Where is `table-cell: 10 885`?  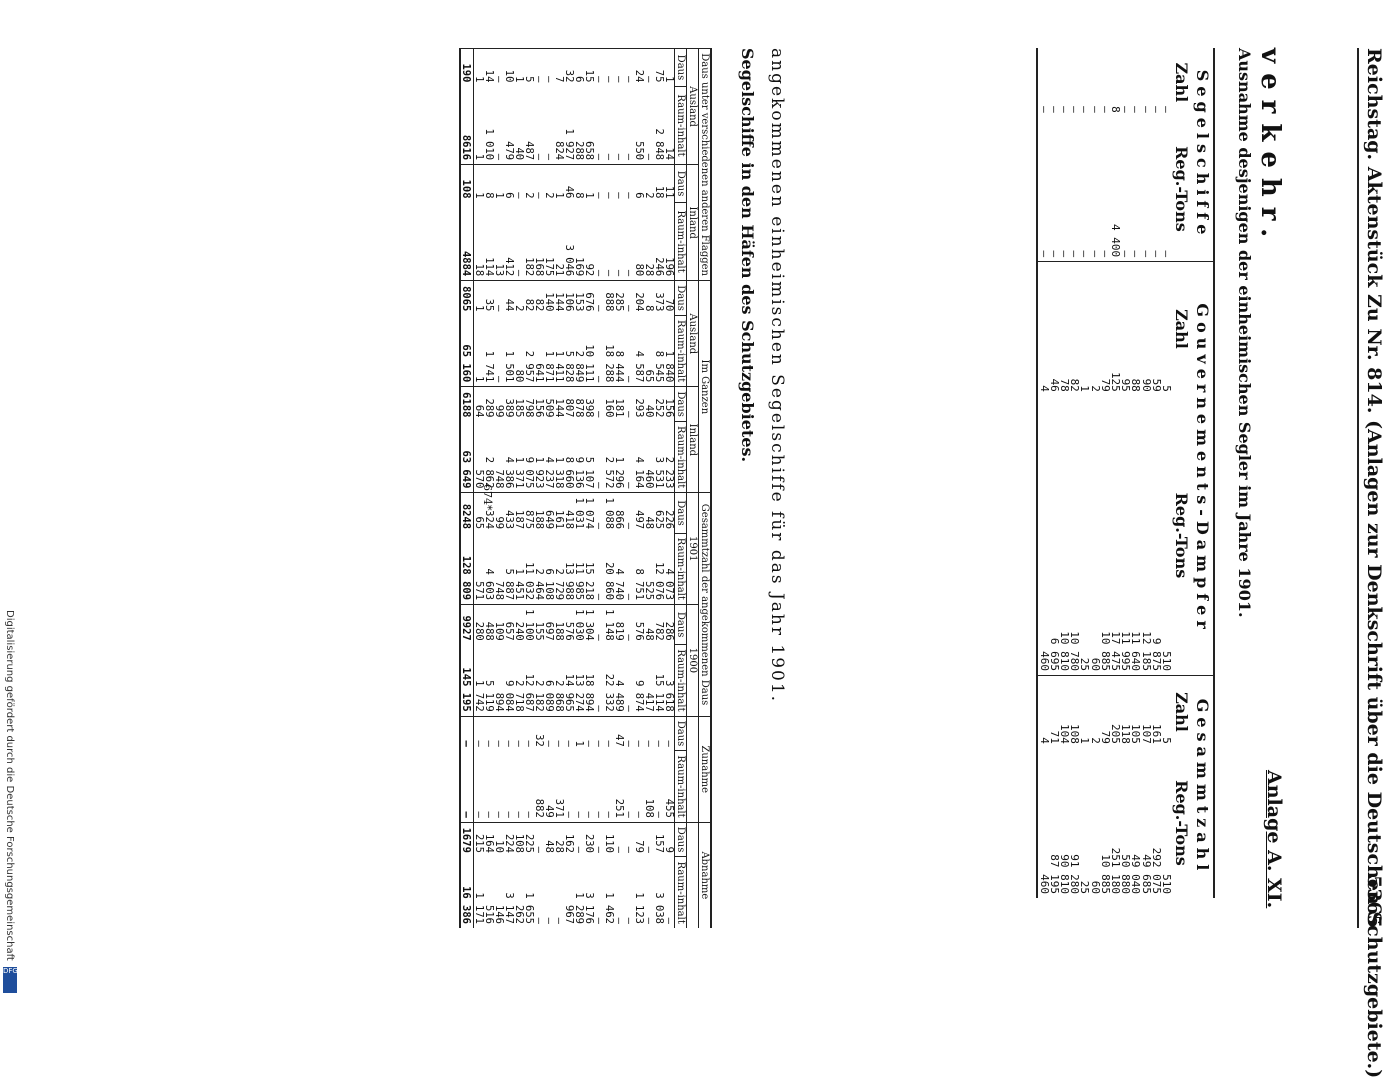
table-cell: 10 885 is located at coordinates (1105, 874).